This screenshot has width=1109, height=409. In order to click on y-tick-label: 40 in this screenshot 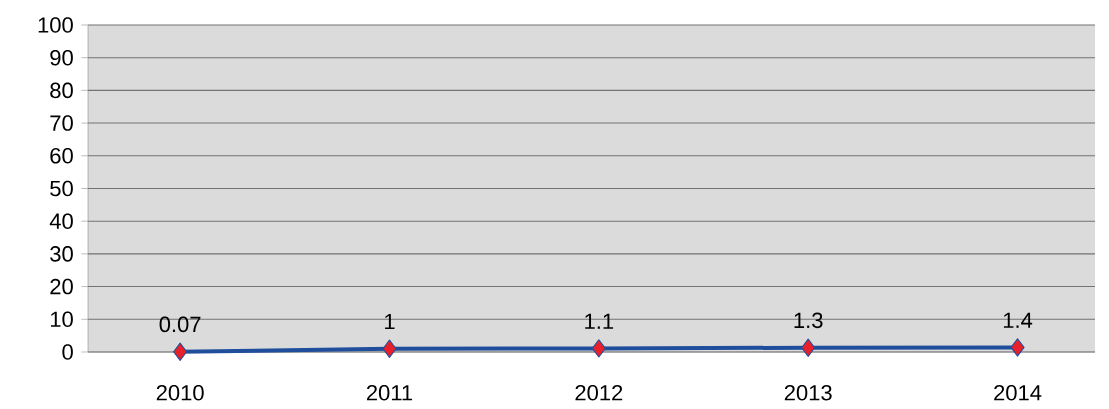, I will do `click(61, 221)`.